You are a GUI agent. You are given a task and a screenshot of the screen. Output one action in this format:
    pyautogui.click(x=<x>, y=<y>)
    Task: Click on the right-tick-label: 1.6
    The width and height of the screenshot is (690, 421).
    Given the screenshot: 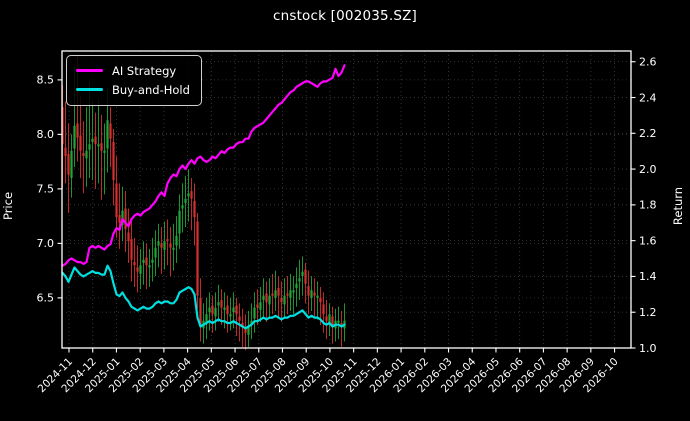 What is the action you would take?
    pyautogui.click(x=648, y=240)
    